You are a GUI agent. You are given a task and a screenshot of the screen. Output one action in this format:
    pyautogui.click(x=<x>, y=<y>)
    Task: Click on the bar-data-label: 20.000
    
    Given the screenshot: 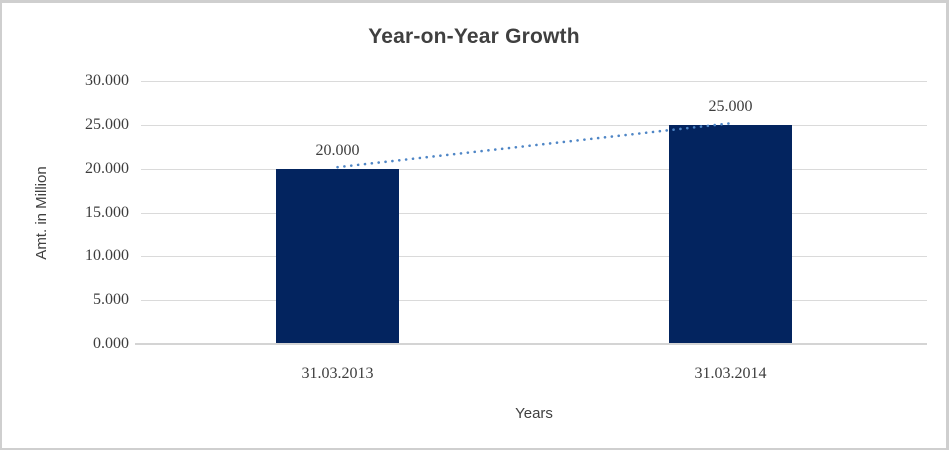 What is the action you would take?
    pyautogui.click(x=337, y=150)
    